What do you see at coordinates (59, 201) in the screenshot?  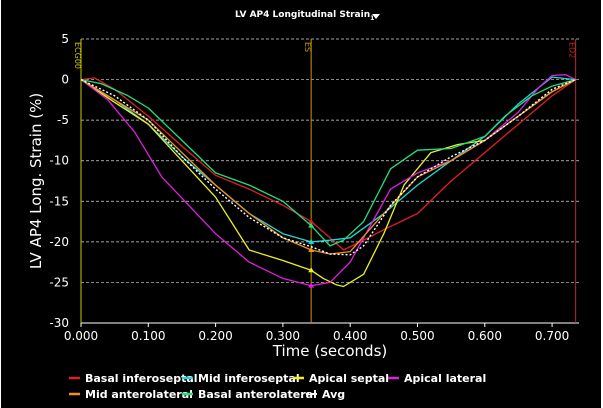 I see `y-tick-label: -15` at bounding box center [59, 201].